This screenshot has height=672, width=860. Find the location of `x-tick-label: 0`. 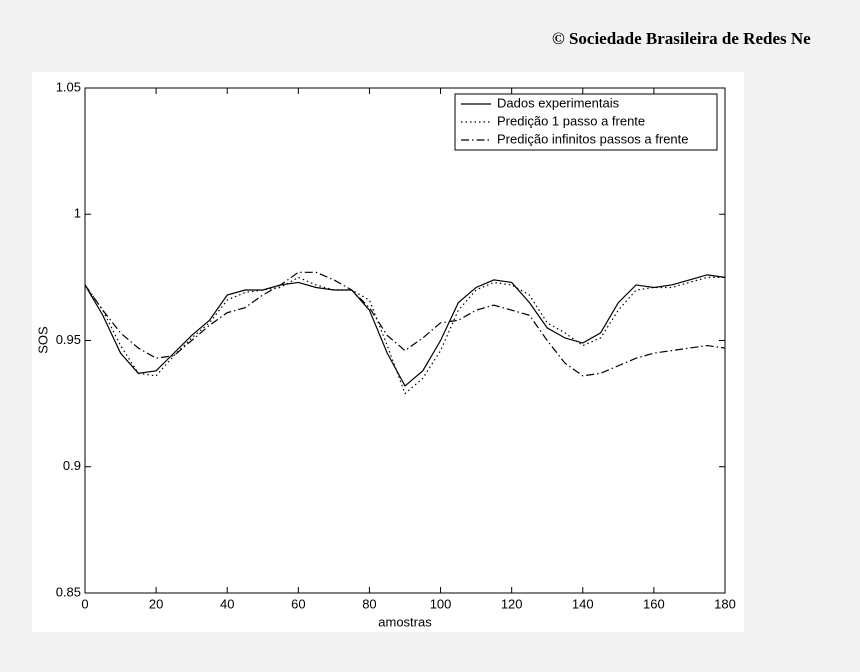

x-tick-label: 0 is located at coordinates (84, 603).